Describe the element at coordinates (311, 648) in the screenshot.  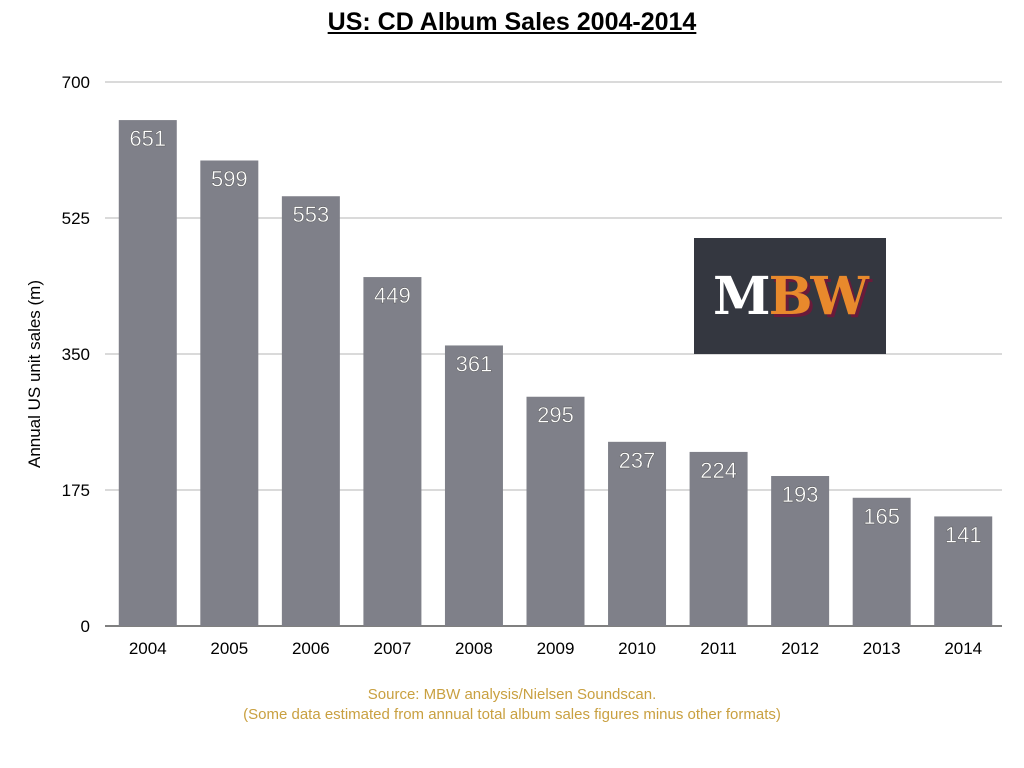
I see `x-tick-label: 2006` at that location.